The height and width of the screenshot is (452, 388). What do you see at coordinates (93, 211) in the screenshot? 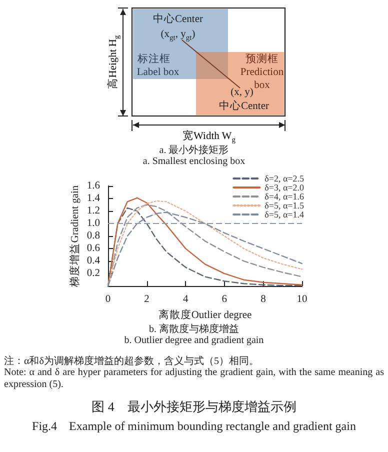
I see `y-tick-label: 1.2` at bounding box center [93, 211].